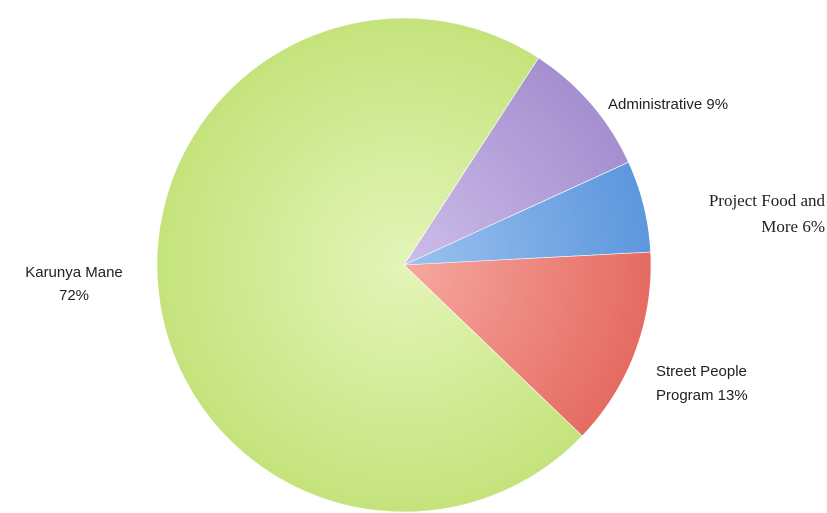 This screenshot has height=513, width=827. I want to click on slice-label-street-people-program: Street People Program 13%, so click(702, 383).